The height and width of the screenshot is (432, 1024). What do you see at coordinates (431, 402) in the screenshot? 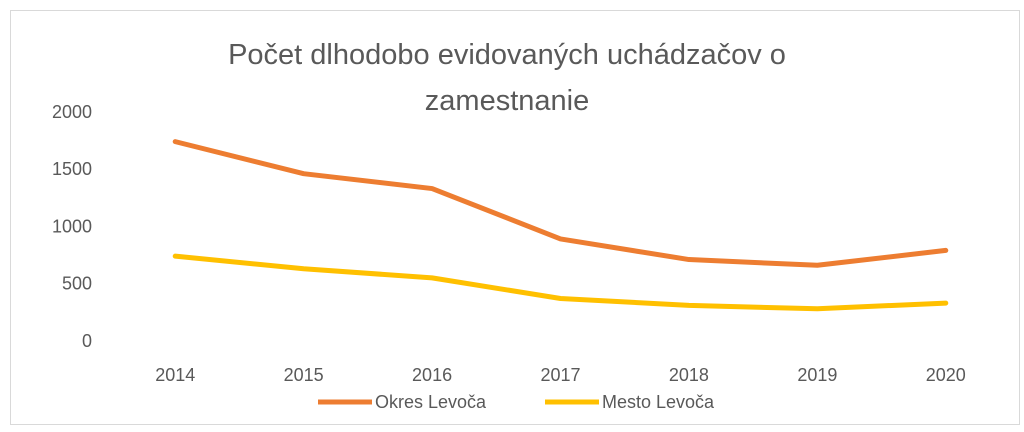
I see `legend-label: Okres Levoča` at bounding box center [431, 402].